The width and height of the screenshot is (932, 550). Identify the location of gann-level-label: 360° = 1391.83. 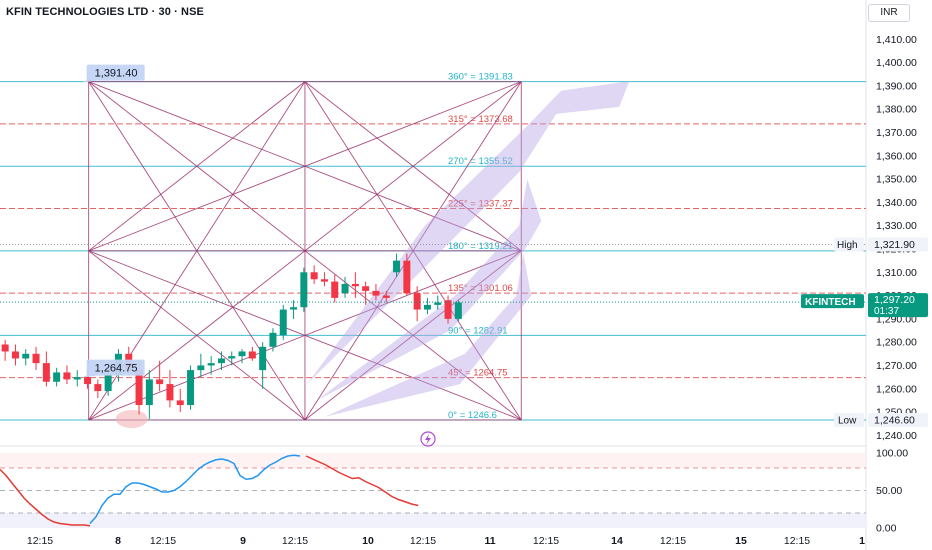
(480, 77).